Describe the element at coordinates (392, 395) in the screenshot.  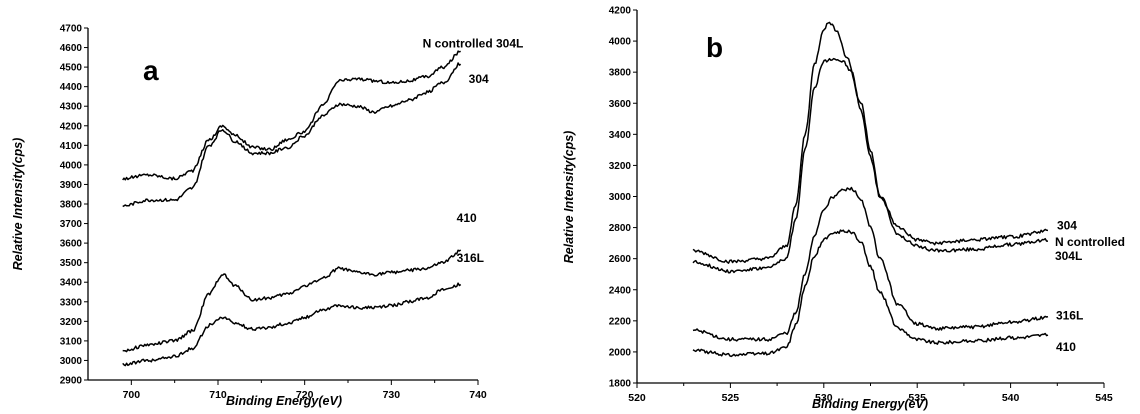
I see `x-tick-label: 730` at that location.